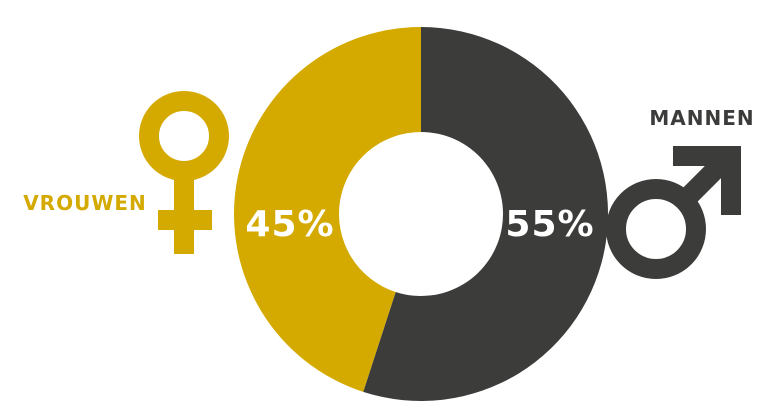  What do you see at coordinates (289, 224) in the screenshot?
I see `value-label-vrouwen: 45%` at bounding box center [289, 224].